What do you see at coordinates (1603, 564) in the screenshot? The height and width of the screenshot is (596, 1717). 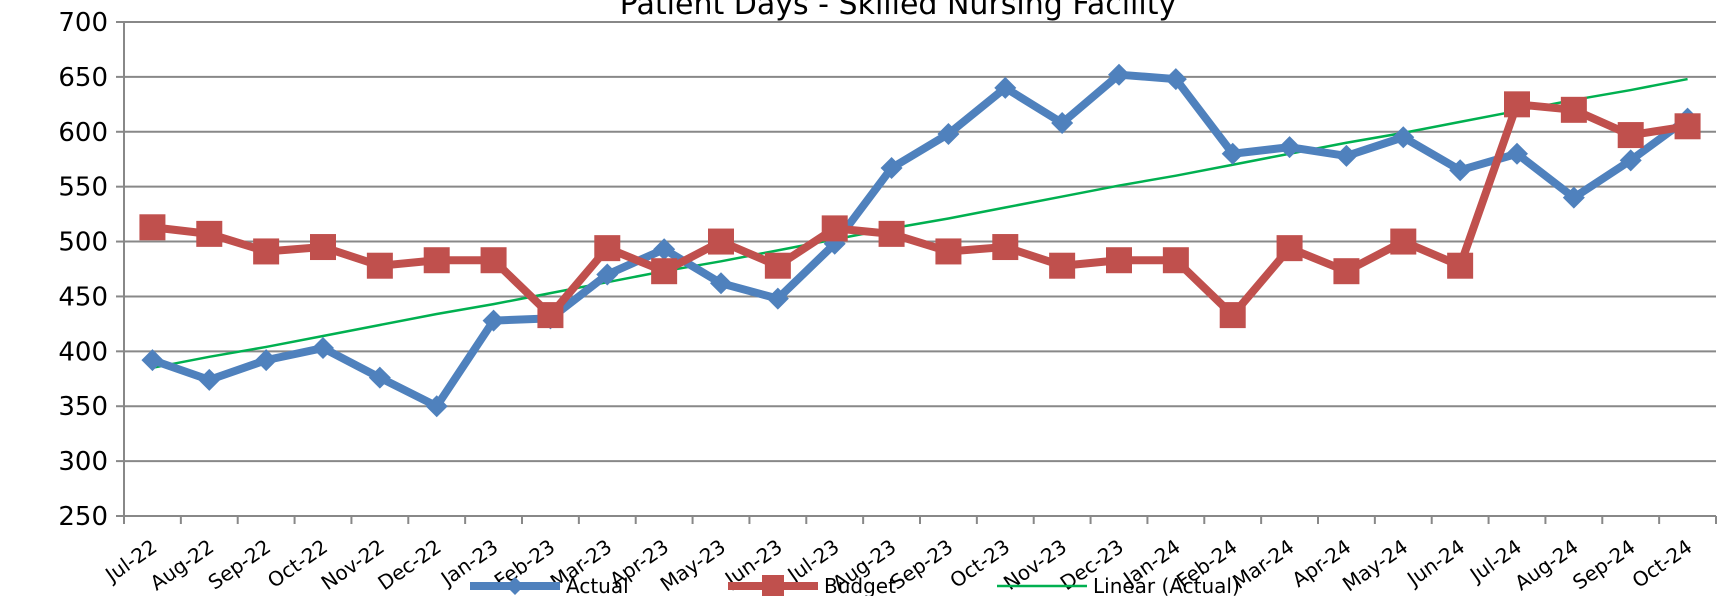 I see `x-tick-label: Sep-24` at bounding box center [1603, 564].